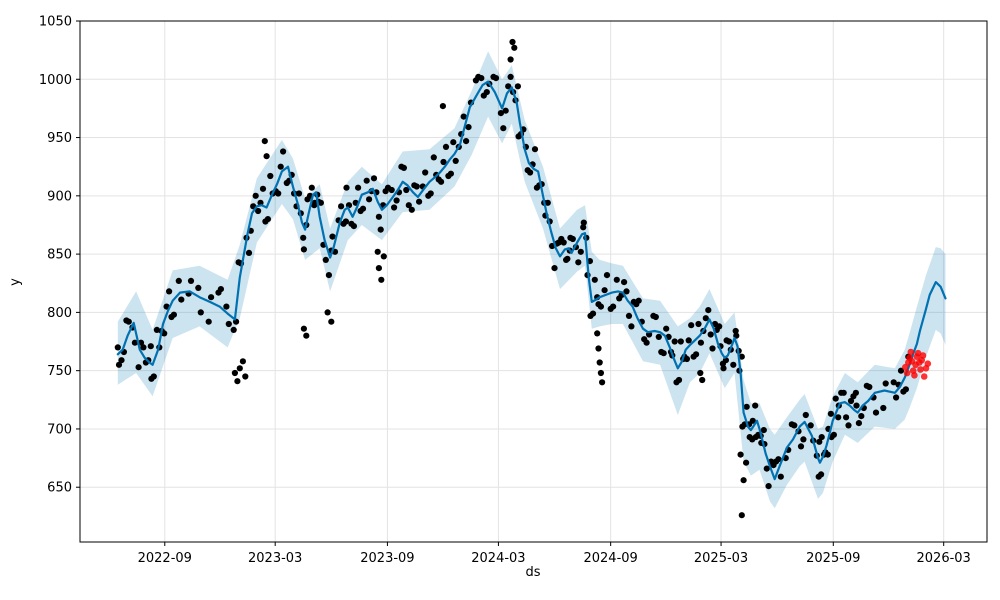 The width and height of the screenshot is (1000, 600). Describe the element at coordinates (387, 558) in the screenshot. I see `x-tick-label: 2023-09` at that location.